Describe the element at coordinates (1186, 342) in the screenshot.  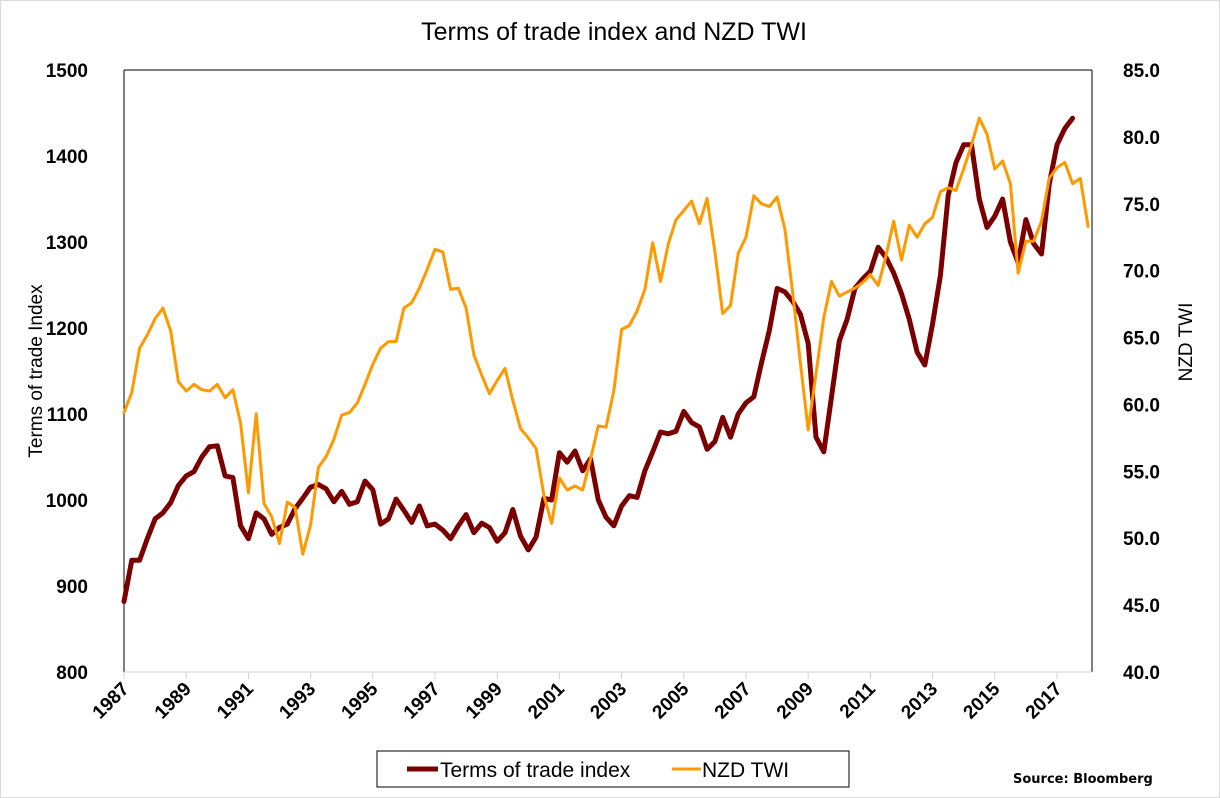
I see `y-axis-right-label: NZD TWI` at that location.